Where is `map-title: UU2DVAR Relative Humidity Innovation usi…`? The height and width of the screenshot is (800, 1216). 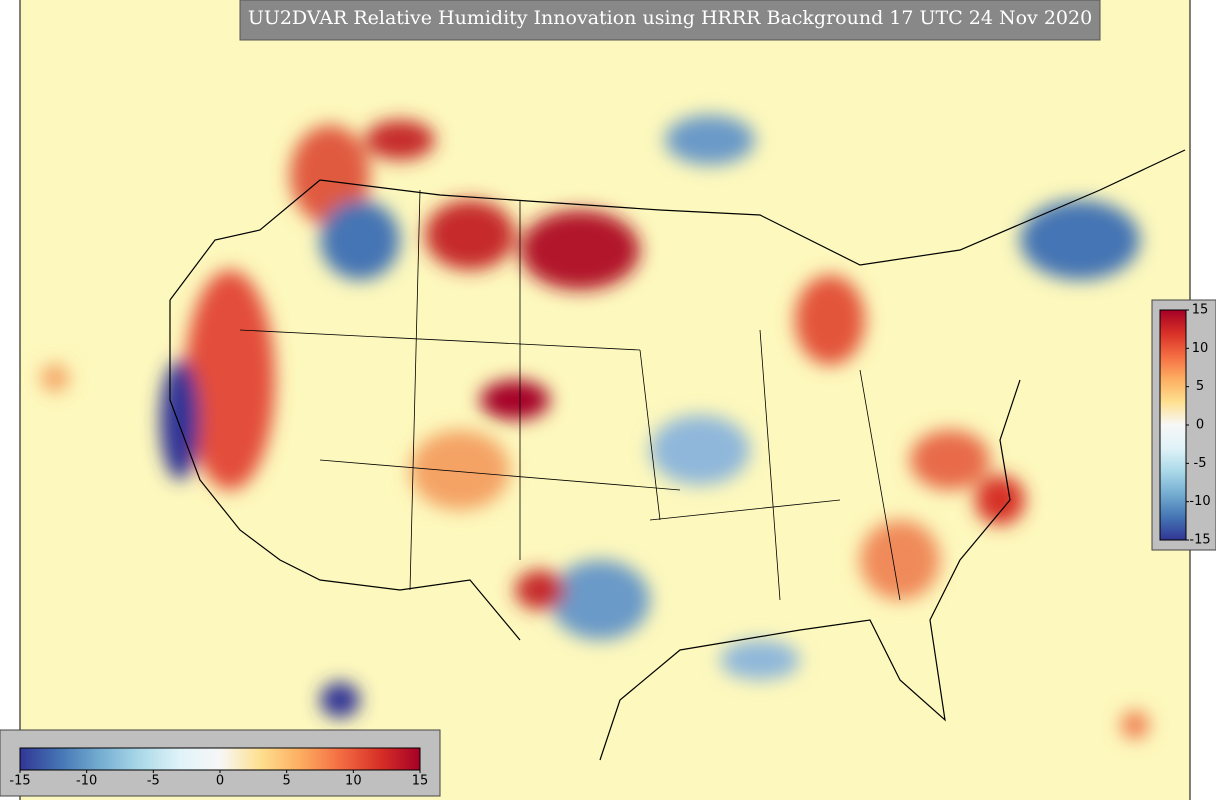
map-title: UU2DVAR Relative Humidity Innovation usi… is located at coordinates (670, 18).